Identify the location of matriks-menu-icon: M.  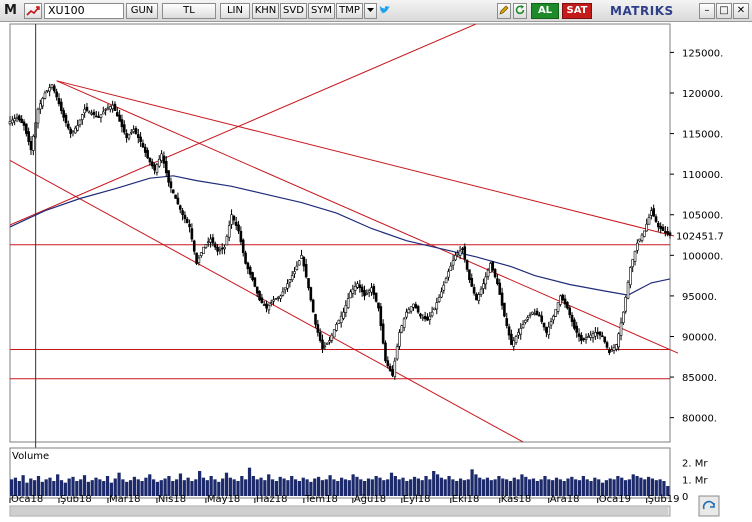
(10, 10).